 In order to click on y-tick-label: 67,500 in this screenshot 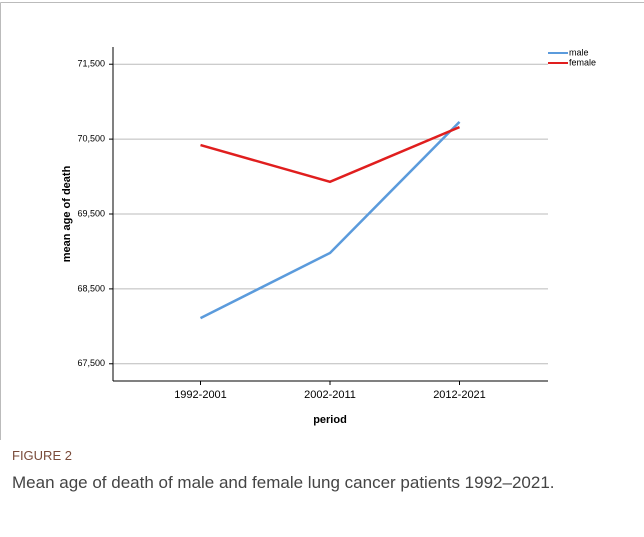, I will do `click(91, 363)`.